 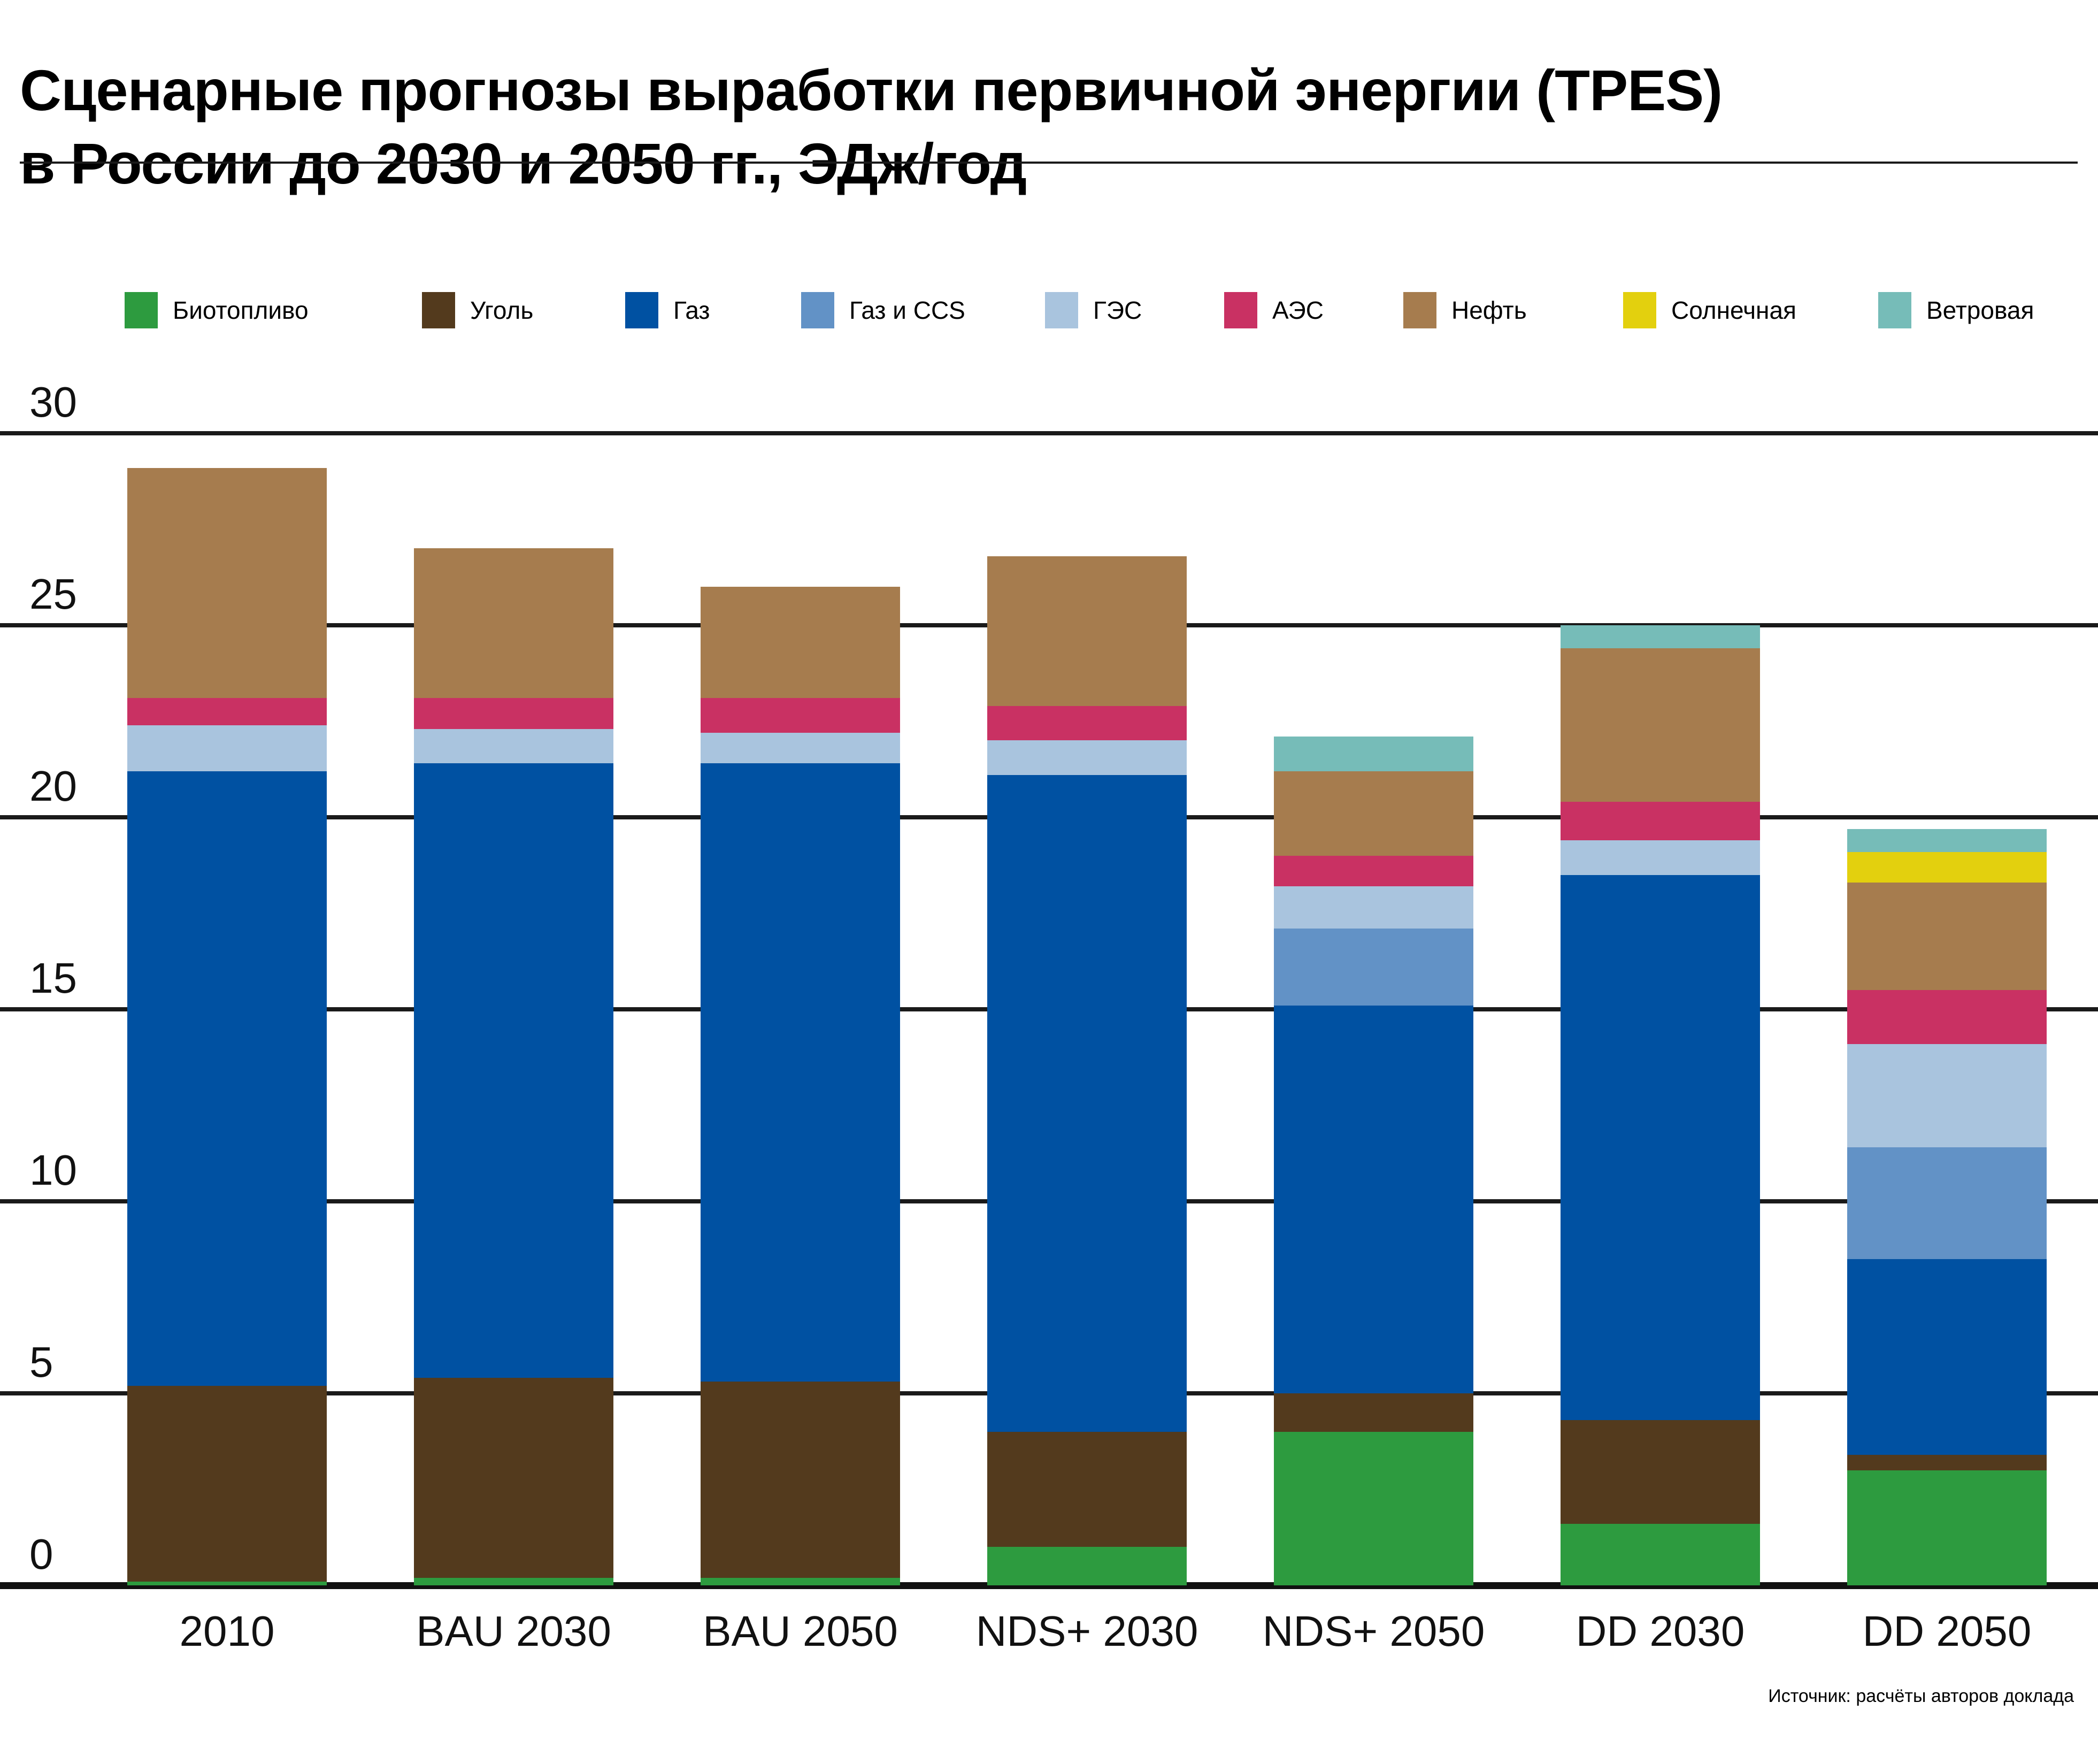 What do you see at coordinates (1086, 1631) in the screenshot?
I see `x-axis-tick-label: NDS+ 2030` at bounding box center [1086, 1631].